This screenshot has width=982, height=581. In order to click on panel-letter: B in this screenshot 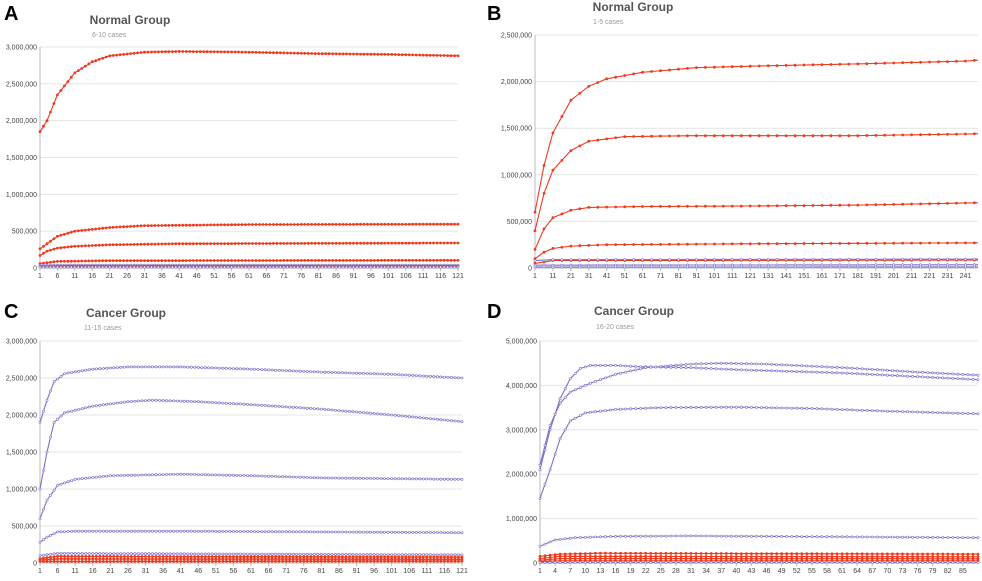, I will do `click(494, 14)`.